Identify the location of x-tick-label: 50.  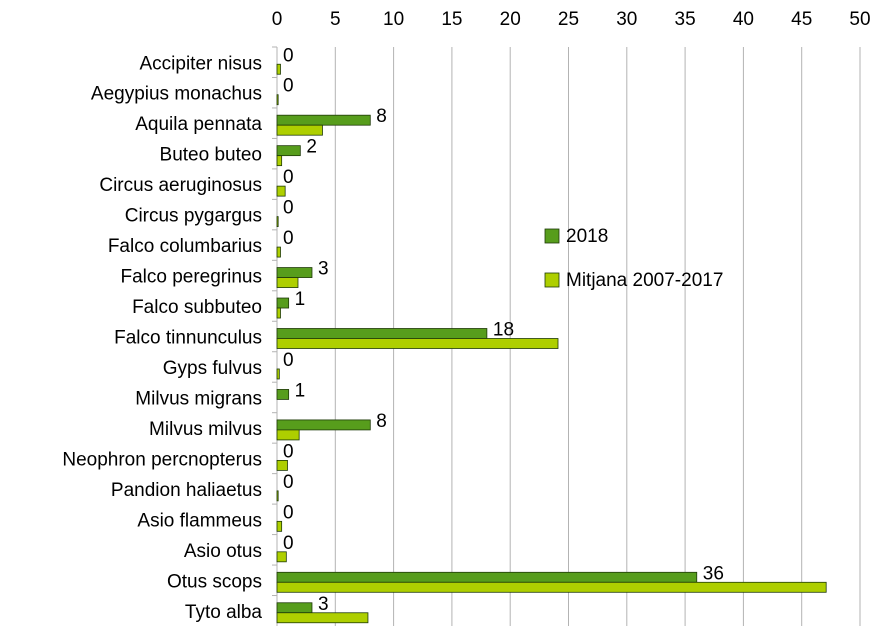
(859, 19).